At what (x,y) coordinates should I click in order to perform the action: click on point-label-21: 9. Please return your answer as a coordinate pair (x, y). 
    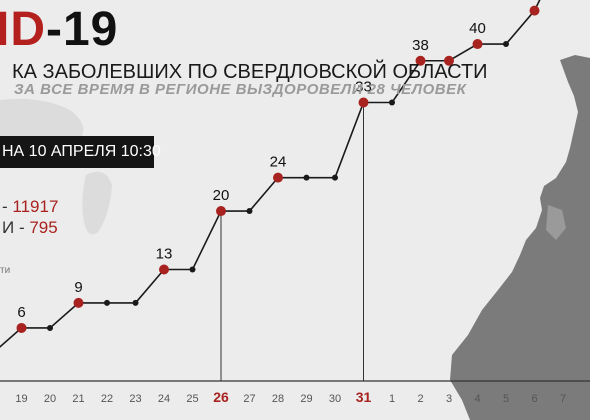
    Looking at the image, I should click on (78, 287).